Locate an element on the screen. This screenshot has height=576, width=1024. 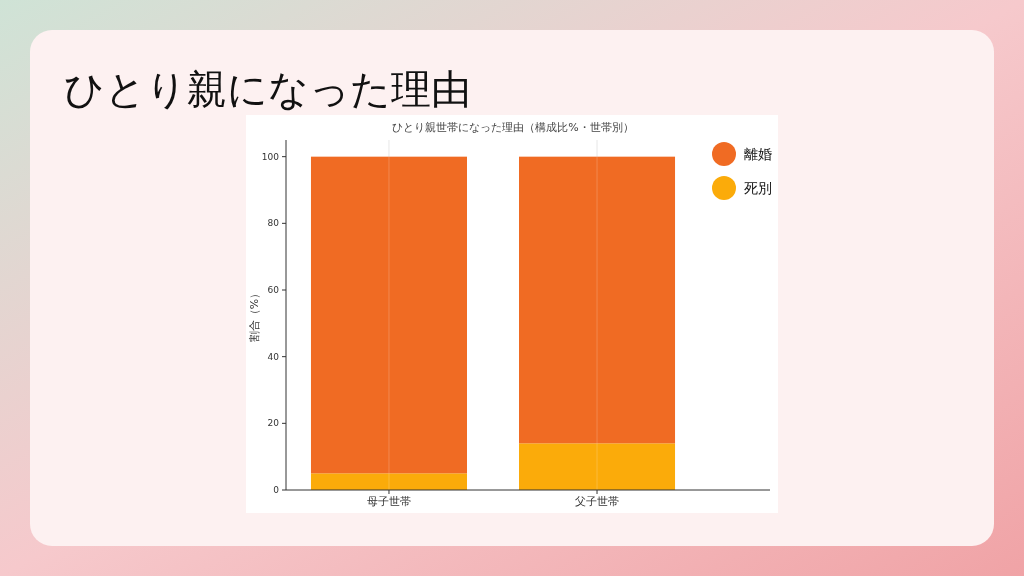
y-tick-label: 40 is located at coordinates (273, 356).